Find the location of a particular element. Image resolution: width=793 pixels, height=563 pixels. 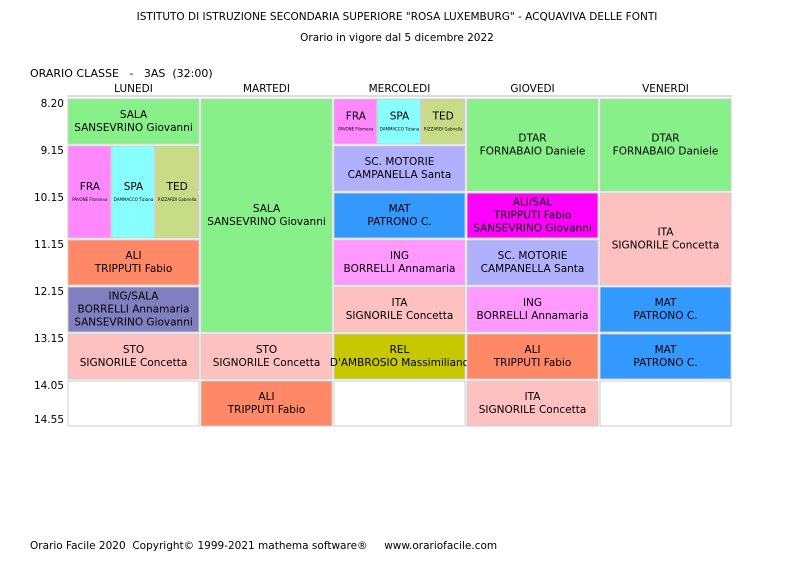

day-header: LUNEDI is located at coordinates (133, 89).